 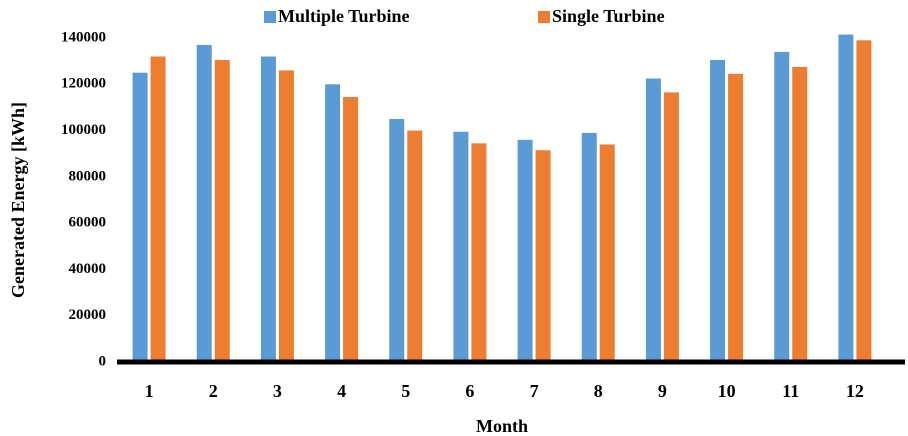 What do you see at coordinates (149, 391) in the screenshot?
I see `x-tick-label: 1` at bounding box center [149, 391].